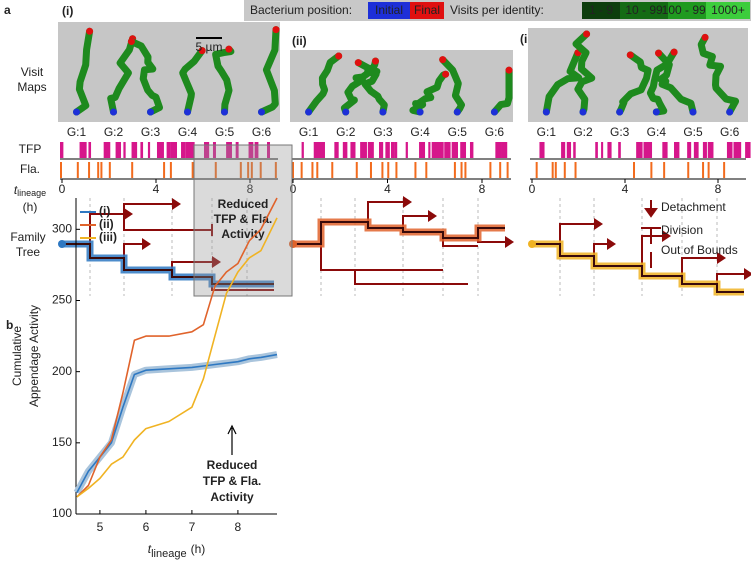  I want to click on generation-label: G:2, so click(346, 132).